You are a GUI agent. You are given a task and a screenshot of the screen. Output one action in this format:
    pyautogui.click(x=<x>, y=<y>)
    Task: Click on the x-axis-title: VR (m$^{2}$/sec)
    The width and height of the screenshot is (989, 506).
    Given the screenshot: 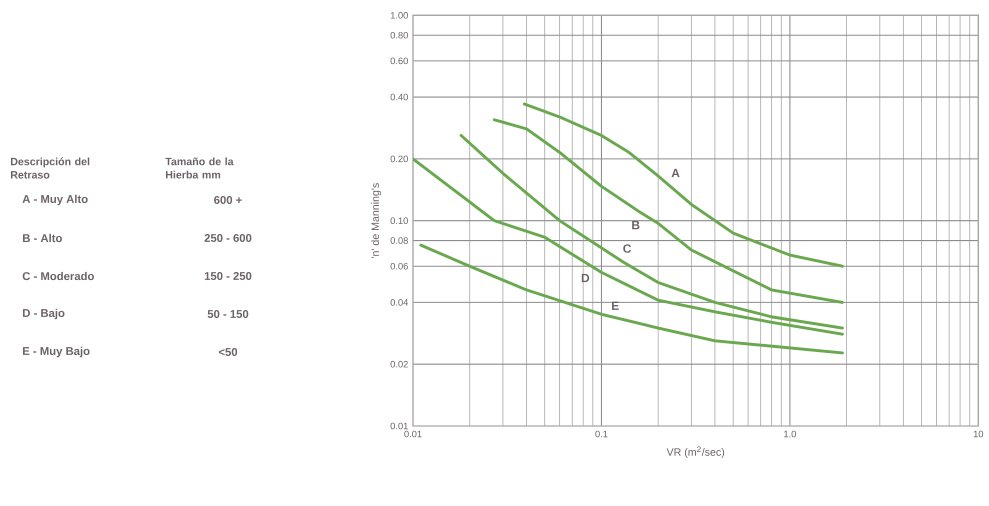 What is the action you would take?
    pyautogui.click(x=695, y=452)
    